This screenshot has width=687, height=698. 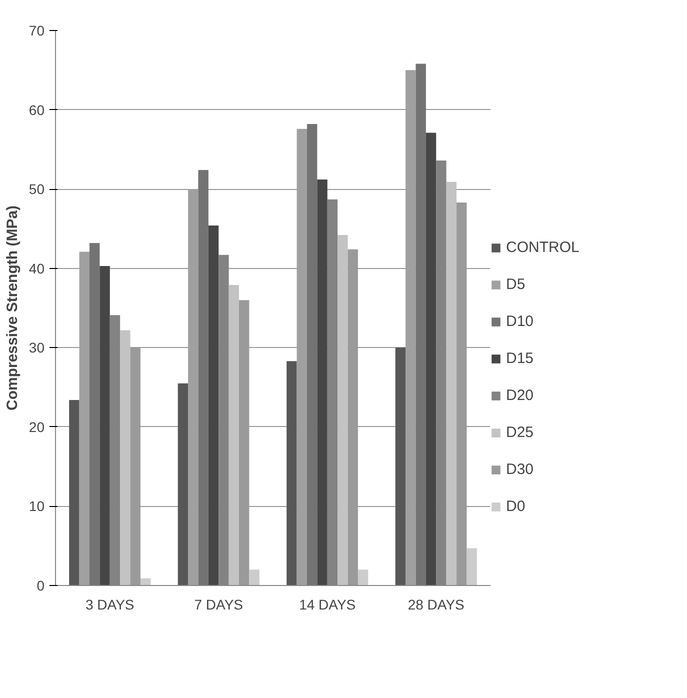 I want to click on y-axis-title: Compressive Strength (MPa), so click(x=12, y=308).